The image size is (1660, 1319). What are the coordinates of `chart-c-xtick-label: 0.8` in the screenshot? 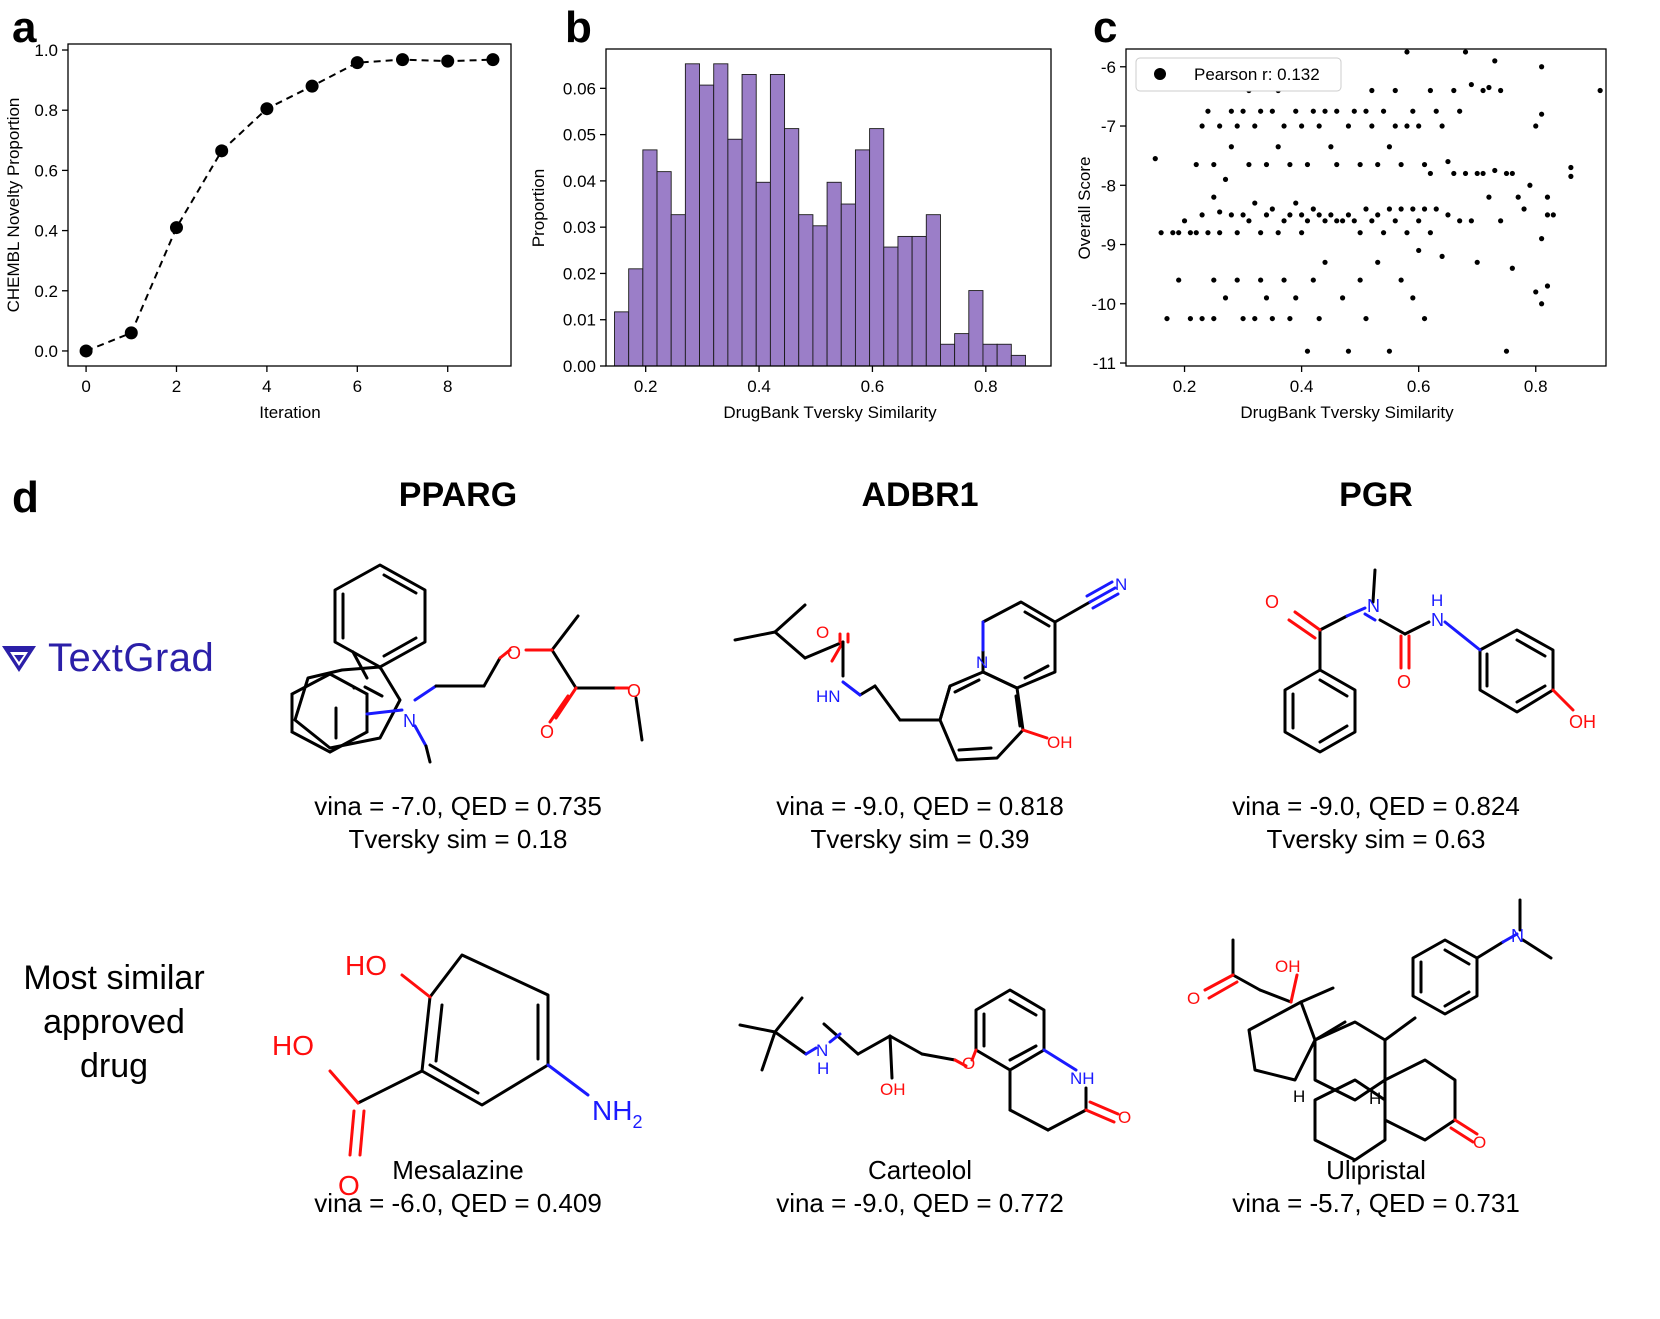 It's located at (1536, 386).